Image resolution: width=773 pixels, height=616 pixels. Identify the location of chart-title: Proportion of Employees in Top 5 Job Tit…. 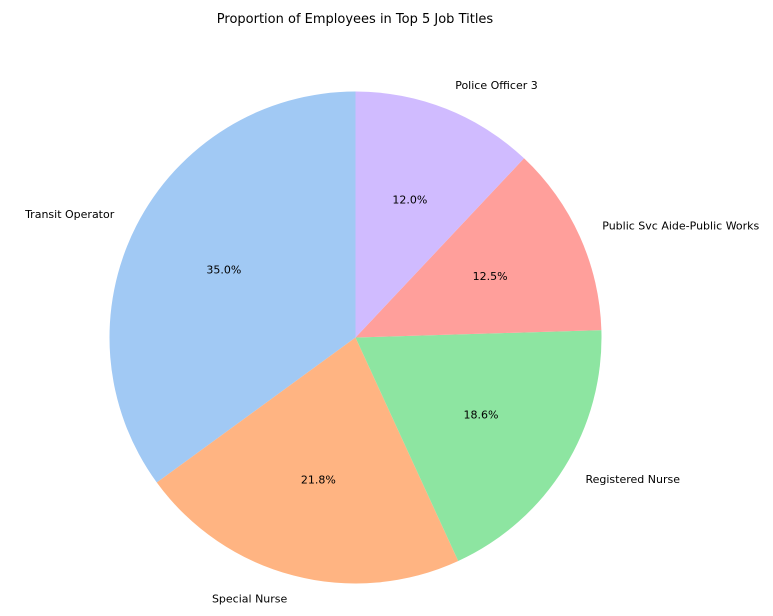
(355, 19).